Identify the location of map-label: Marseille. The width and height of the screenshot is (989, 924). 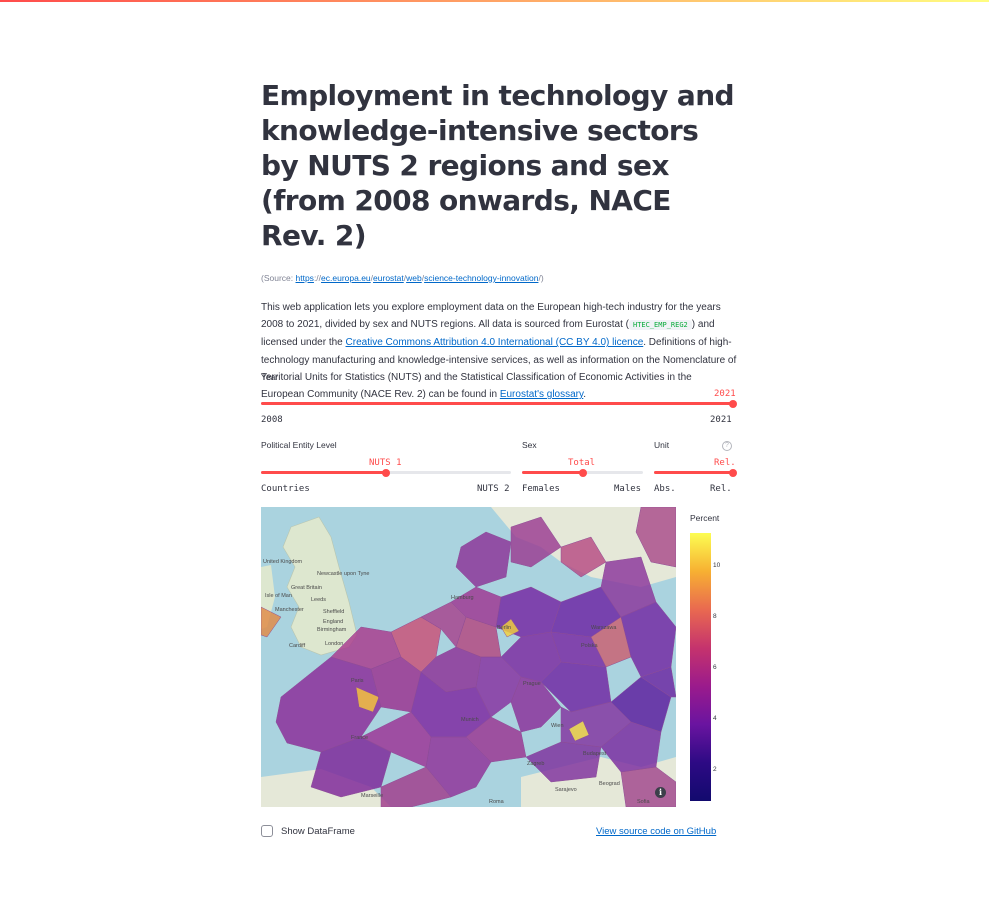
(372, 796).